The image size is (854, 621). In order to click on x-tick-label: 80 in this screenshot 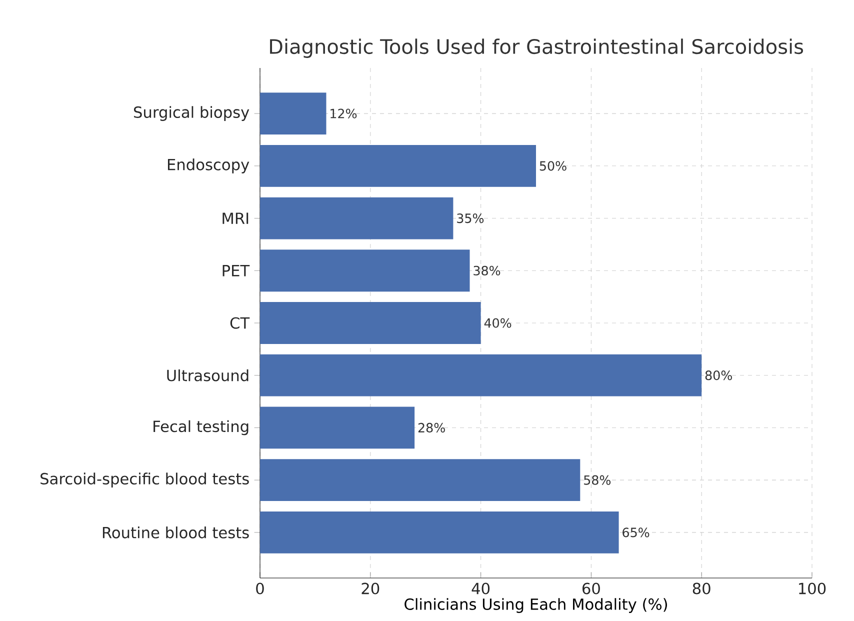, I will do `click(701, 588)`.